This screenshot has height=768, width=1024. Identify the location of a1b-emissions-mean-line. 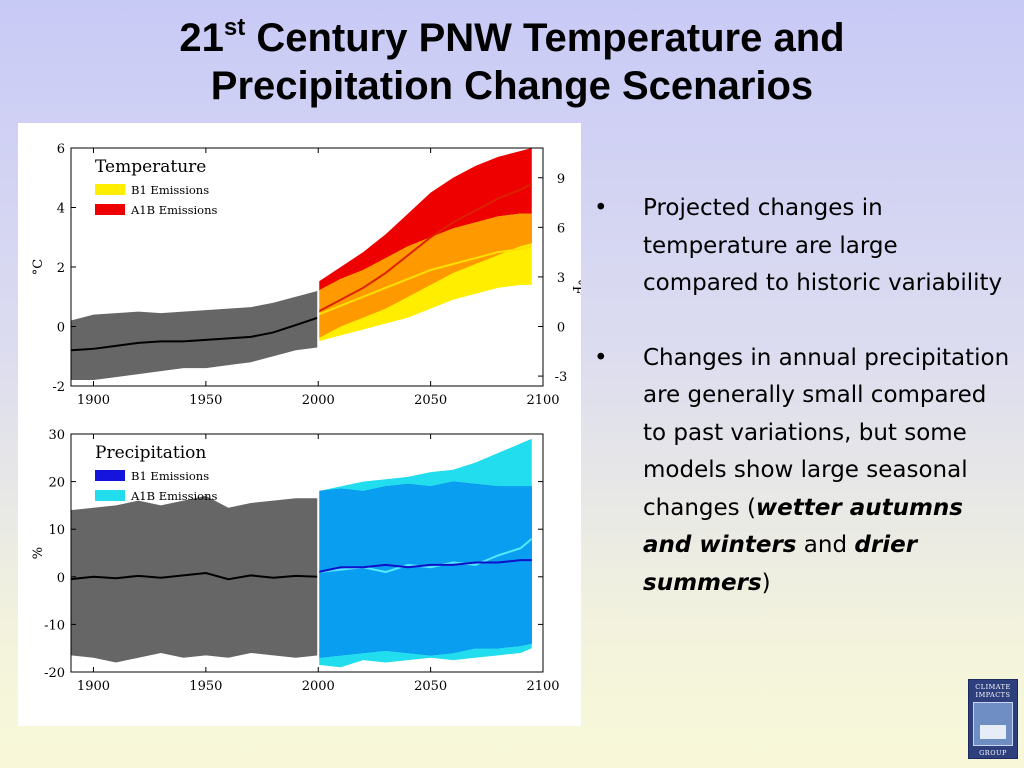
(425, 247).